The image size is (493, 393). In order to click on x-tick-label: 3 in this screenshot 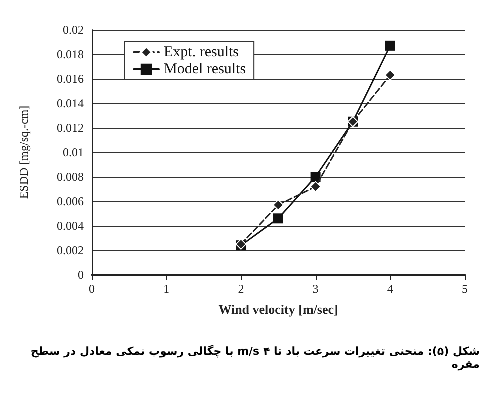, I will do `click(315, 289)`.